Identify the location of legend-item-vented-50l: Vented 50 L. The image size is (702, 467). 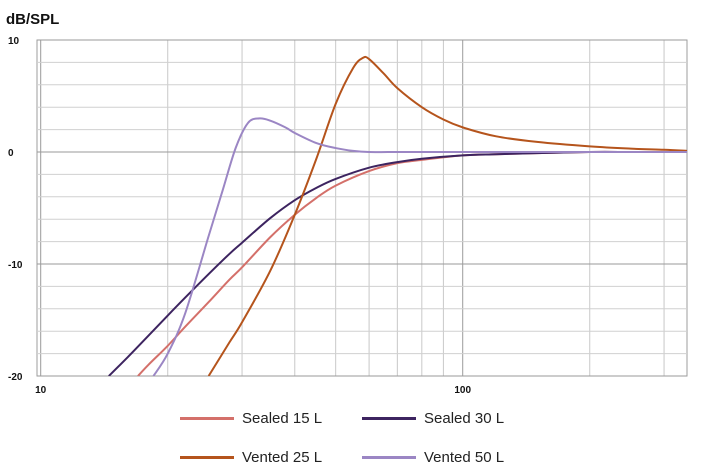
(433, 457).